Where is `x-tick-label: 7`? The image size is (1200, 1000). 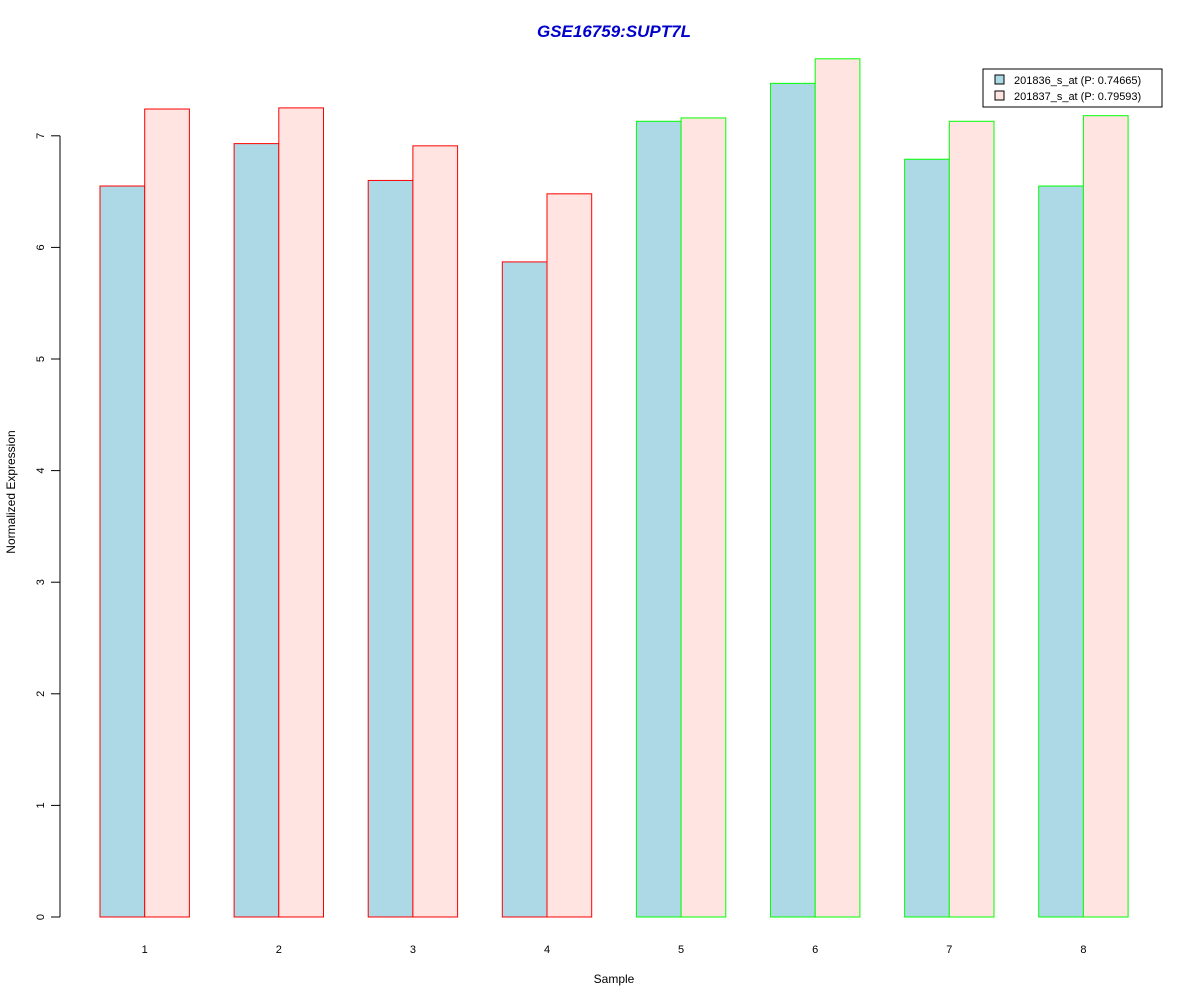
x-tick-label: 7 is located at coordinates (949, 950).